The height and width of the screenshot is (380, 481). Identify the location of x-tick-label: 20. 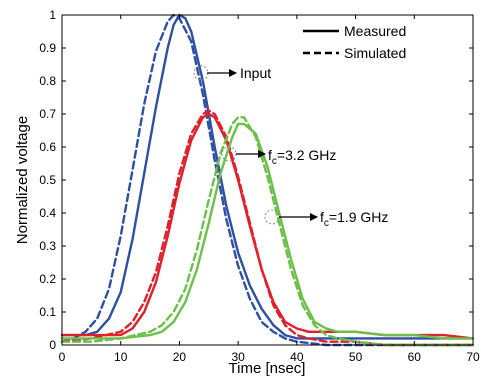
(180, 357).